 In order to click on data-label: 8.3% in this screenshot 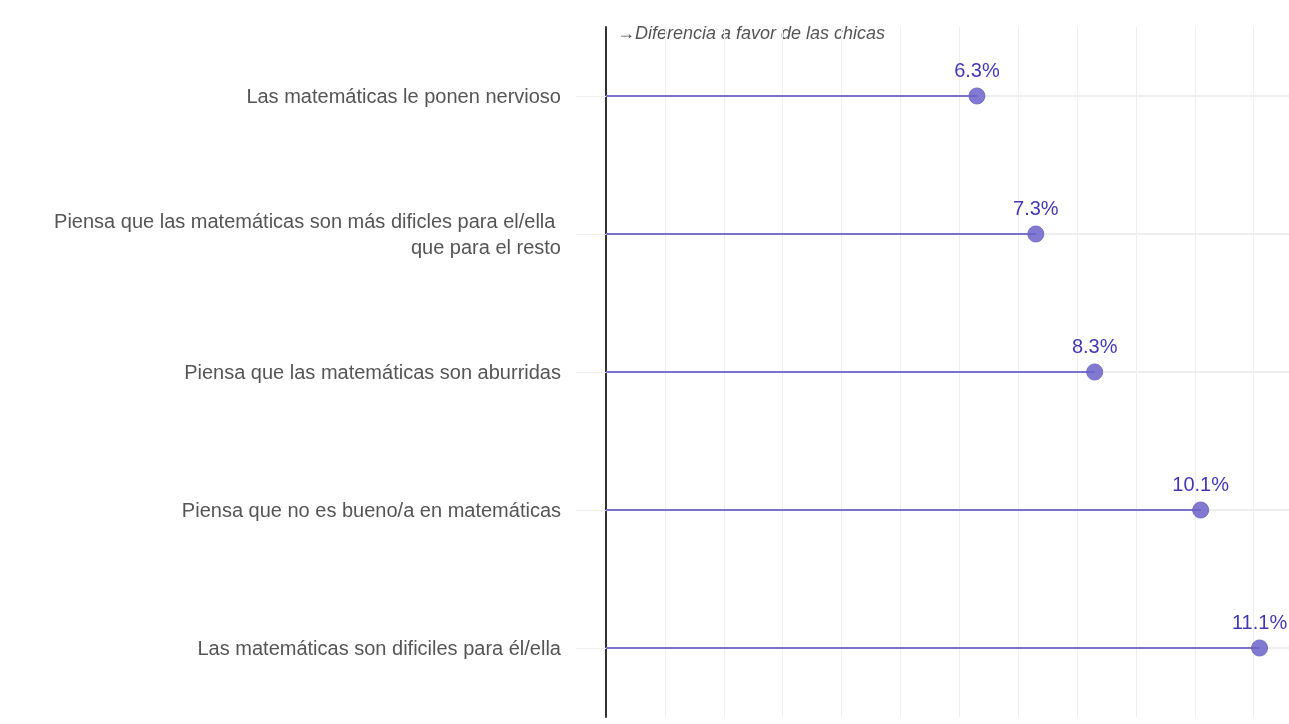, I will do `click(1094, 345)`.